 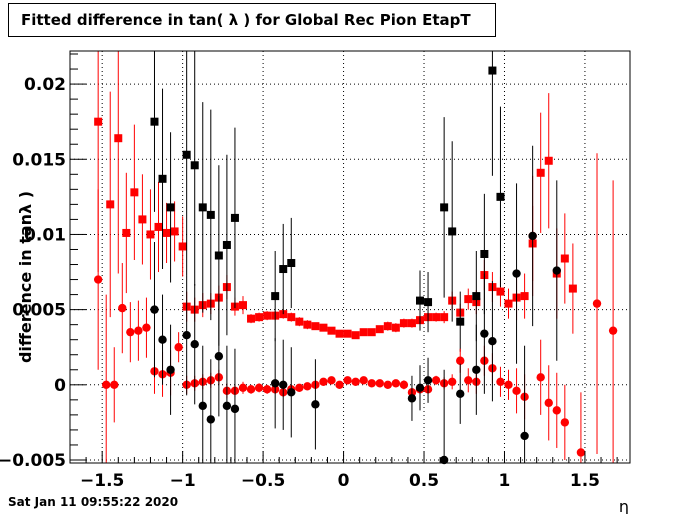 What do you see at coordinates (45, 85) in the screenshot?
I see `y-tick-label: 0.02` at bounding box center [45, 85].